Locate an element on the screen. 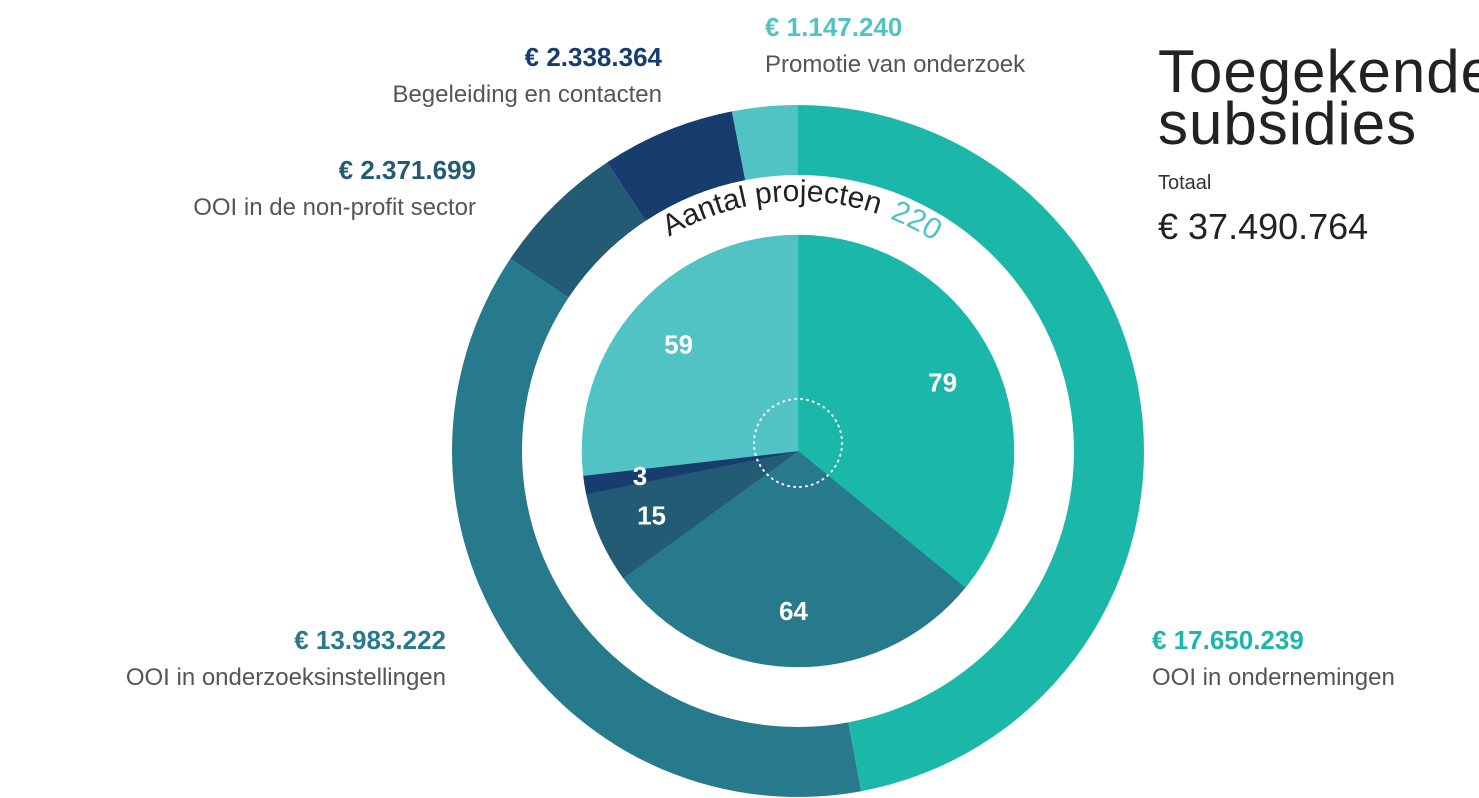 The image size is (1479, 798). value-label: € 17.650.239 is located at coordinates (1228, 640).